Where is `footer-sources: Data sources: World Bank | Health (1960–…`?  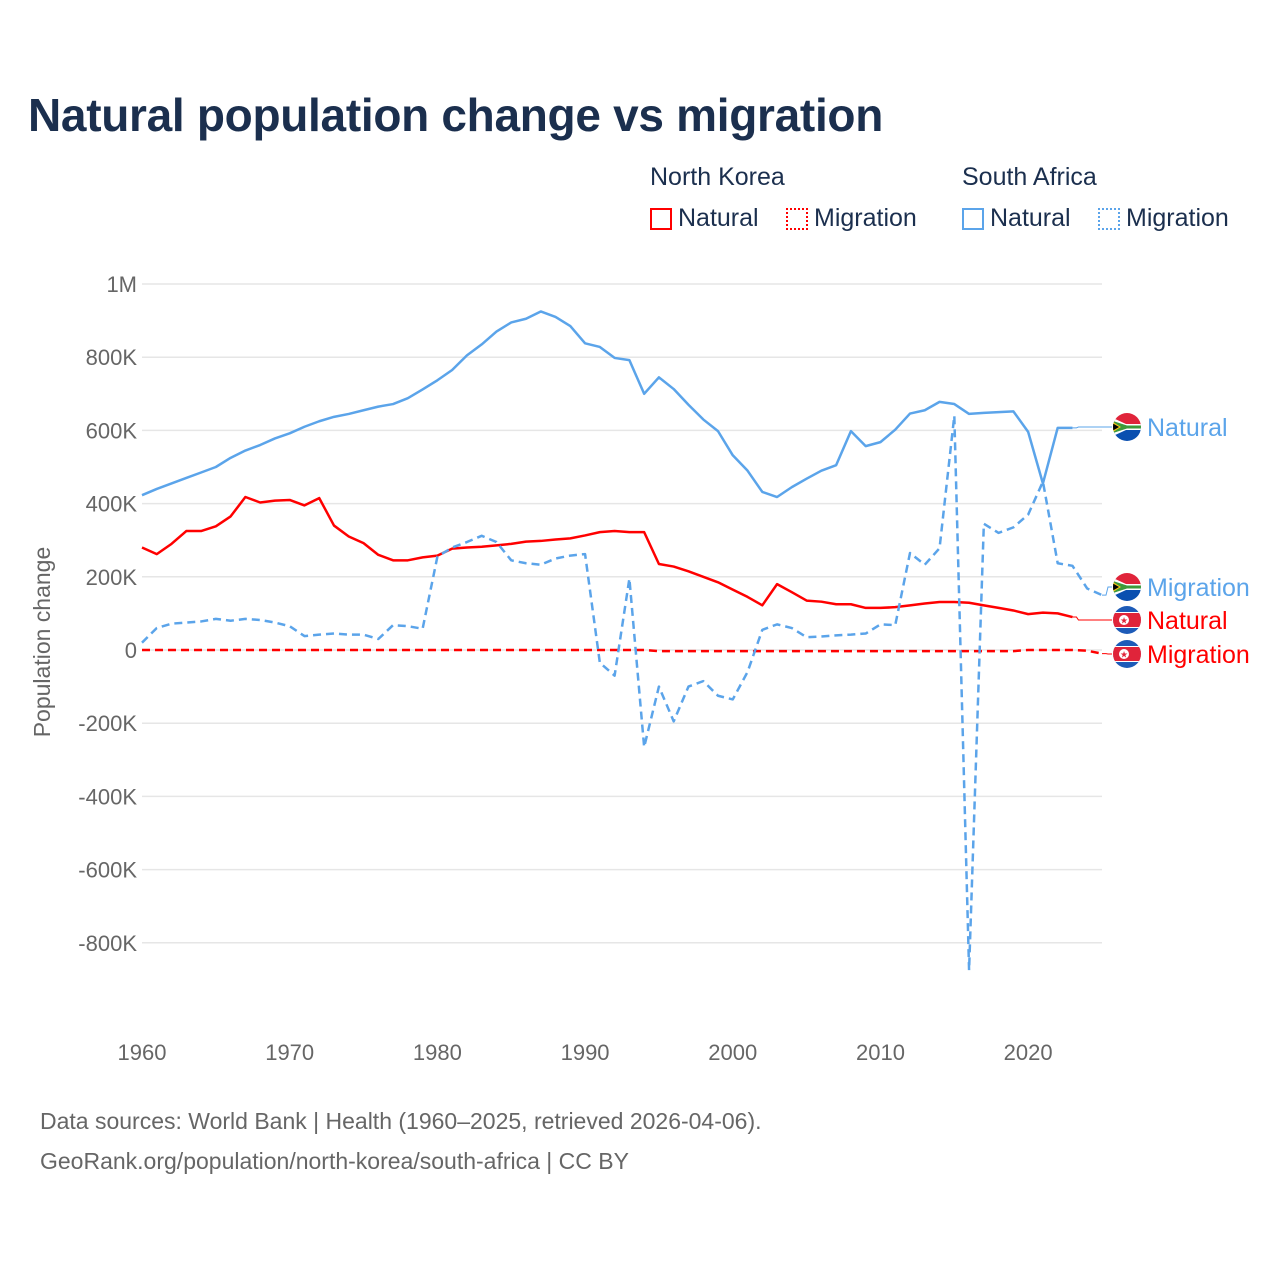
footer-sources: Data sources: World Bank | Health (1960–… is located at coordinates (401, 1121).